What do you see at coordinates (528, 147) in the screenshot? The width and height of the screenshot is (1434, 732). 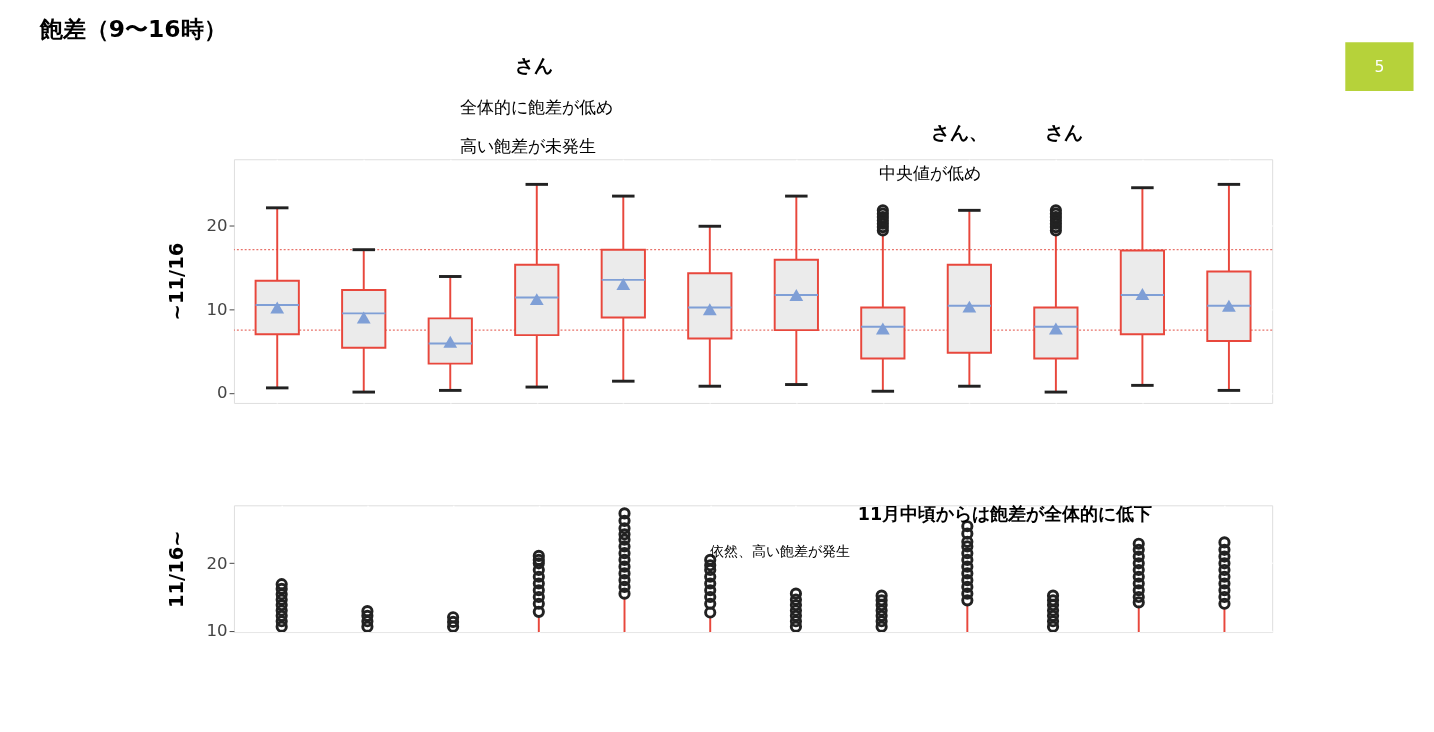 I see `text: 高い飽差が未発生` at bounding box center [528, 147].